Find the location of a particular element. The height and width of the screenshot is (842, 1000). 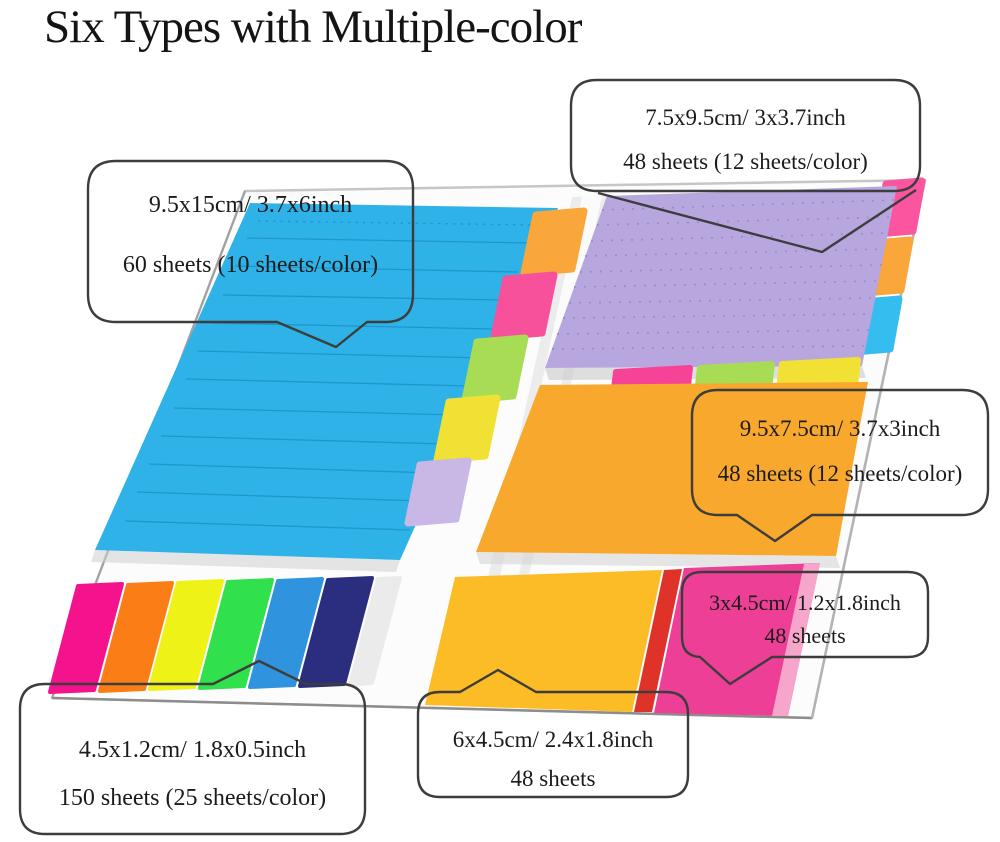

red-strip is located at coordinates (658, 640).